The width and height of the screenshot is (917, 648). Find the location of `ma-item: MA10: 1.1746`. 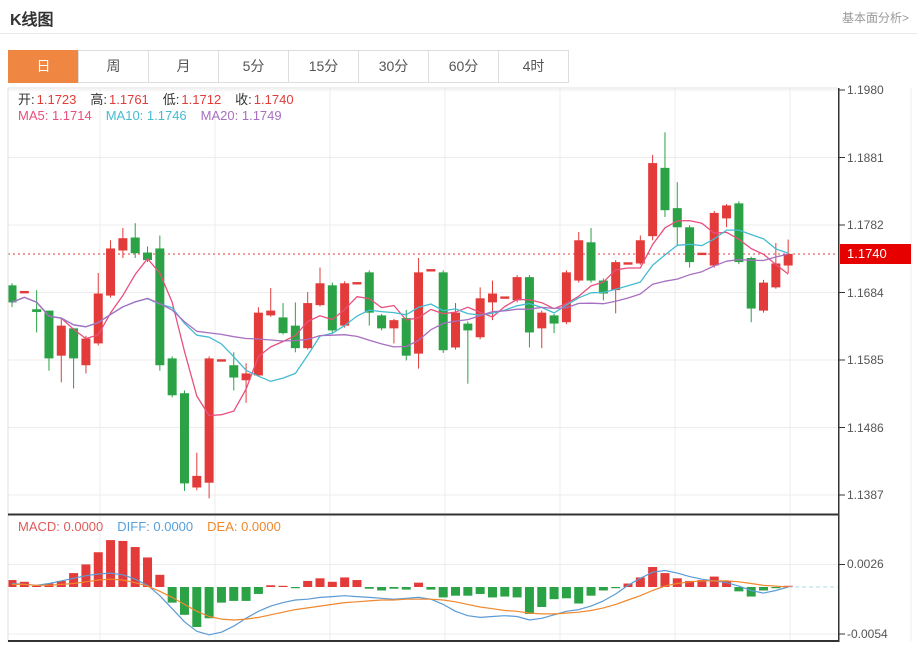

ma-item: MA10: 1.1746 is located at coordinates (146, 115).